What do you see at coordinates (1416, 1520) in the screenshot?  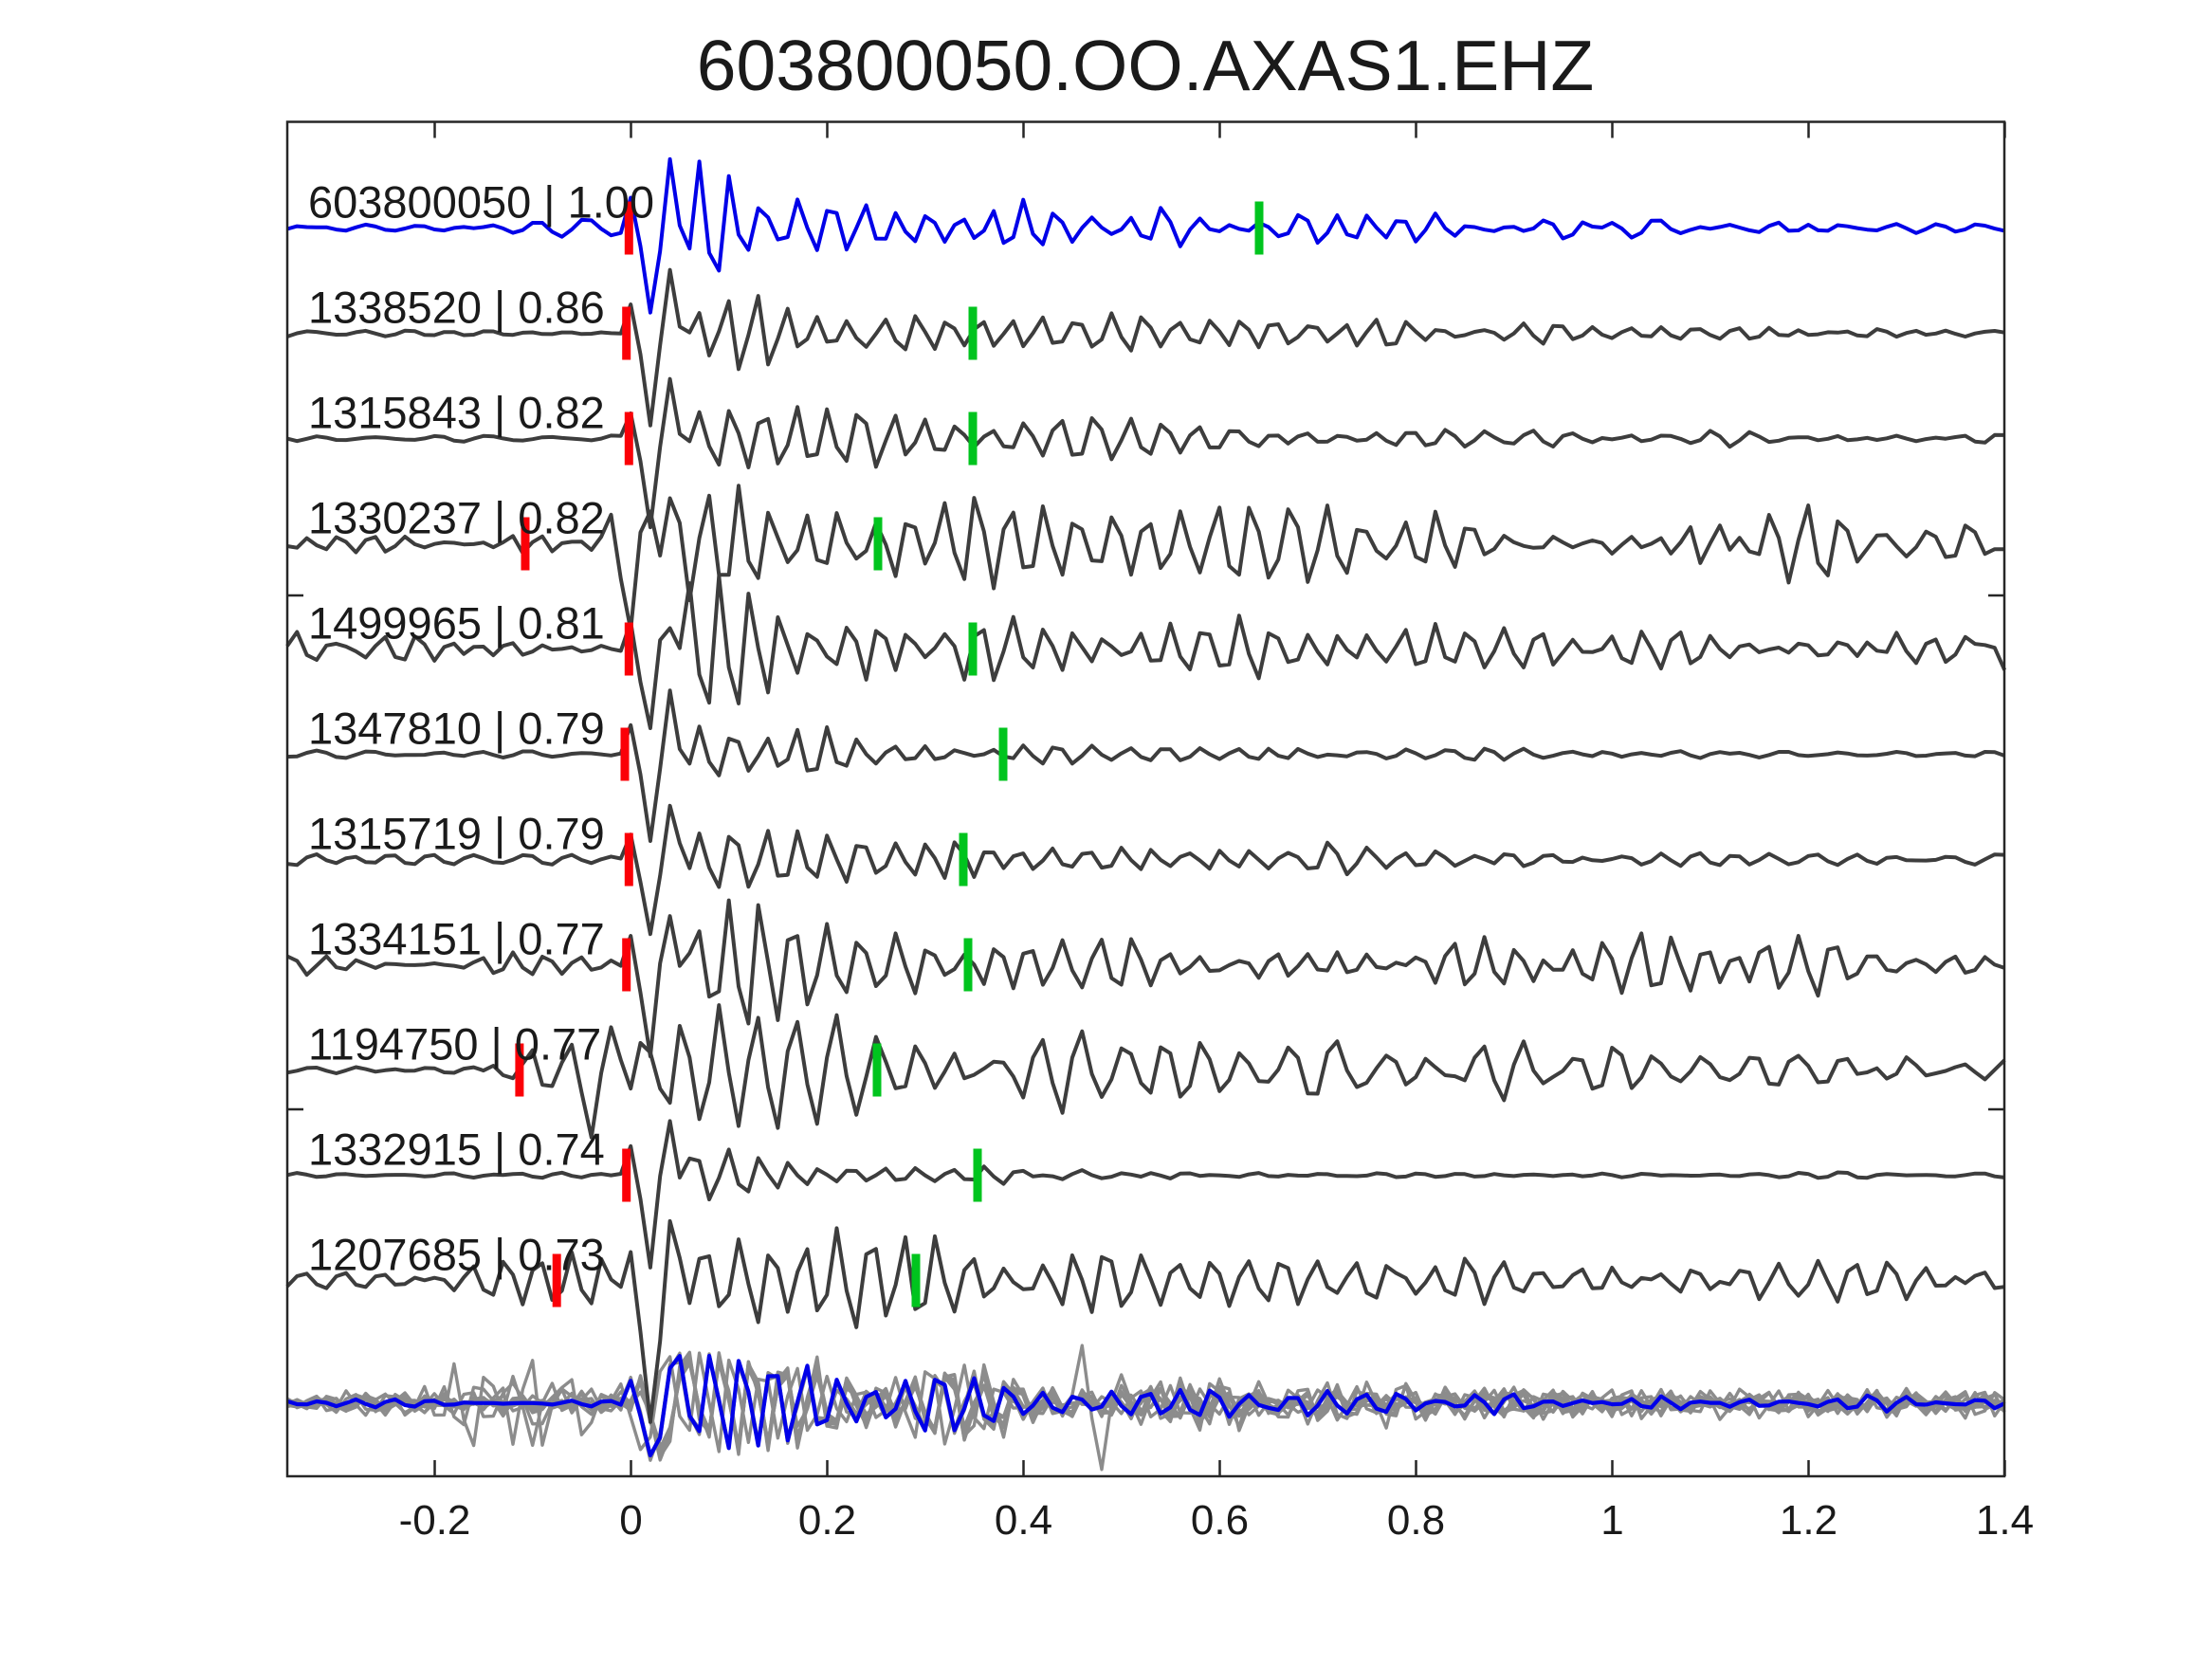 I see `svg-text: 0.8` at bounding box center [1416, 1520].